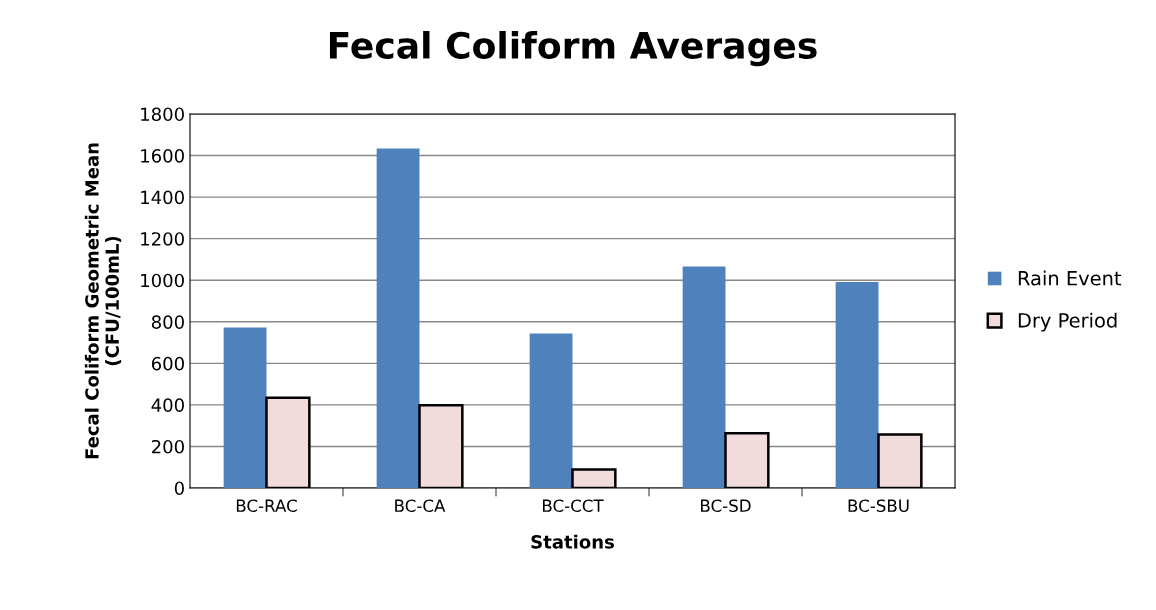 The height and width of the screenshot is (610, 1156). I want to click on y-axis-title: Fecal Coliform Geometric Mean (CFU/100mL), so click(103, 301).